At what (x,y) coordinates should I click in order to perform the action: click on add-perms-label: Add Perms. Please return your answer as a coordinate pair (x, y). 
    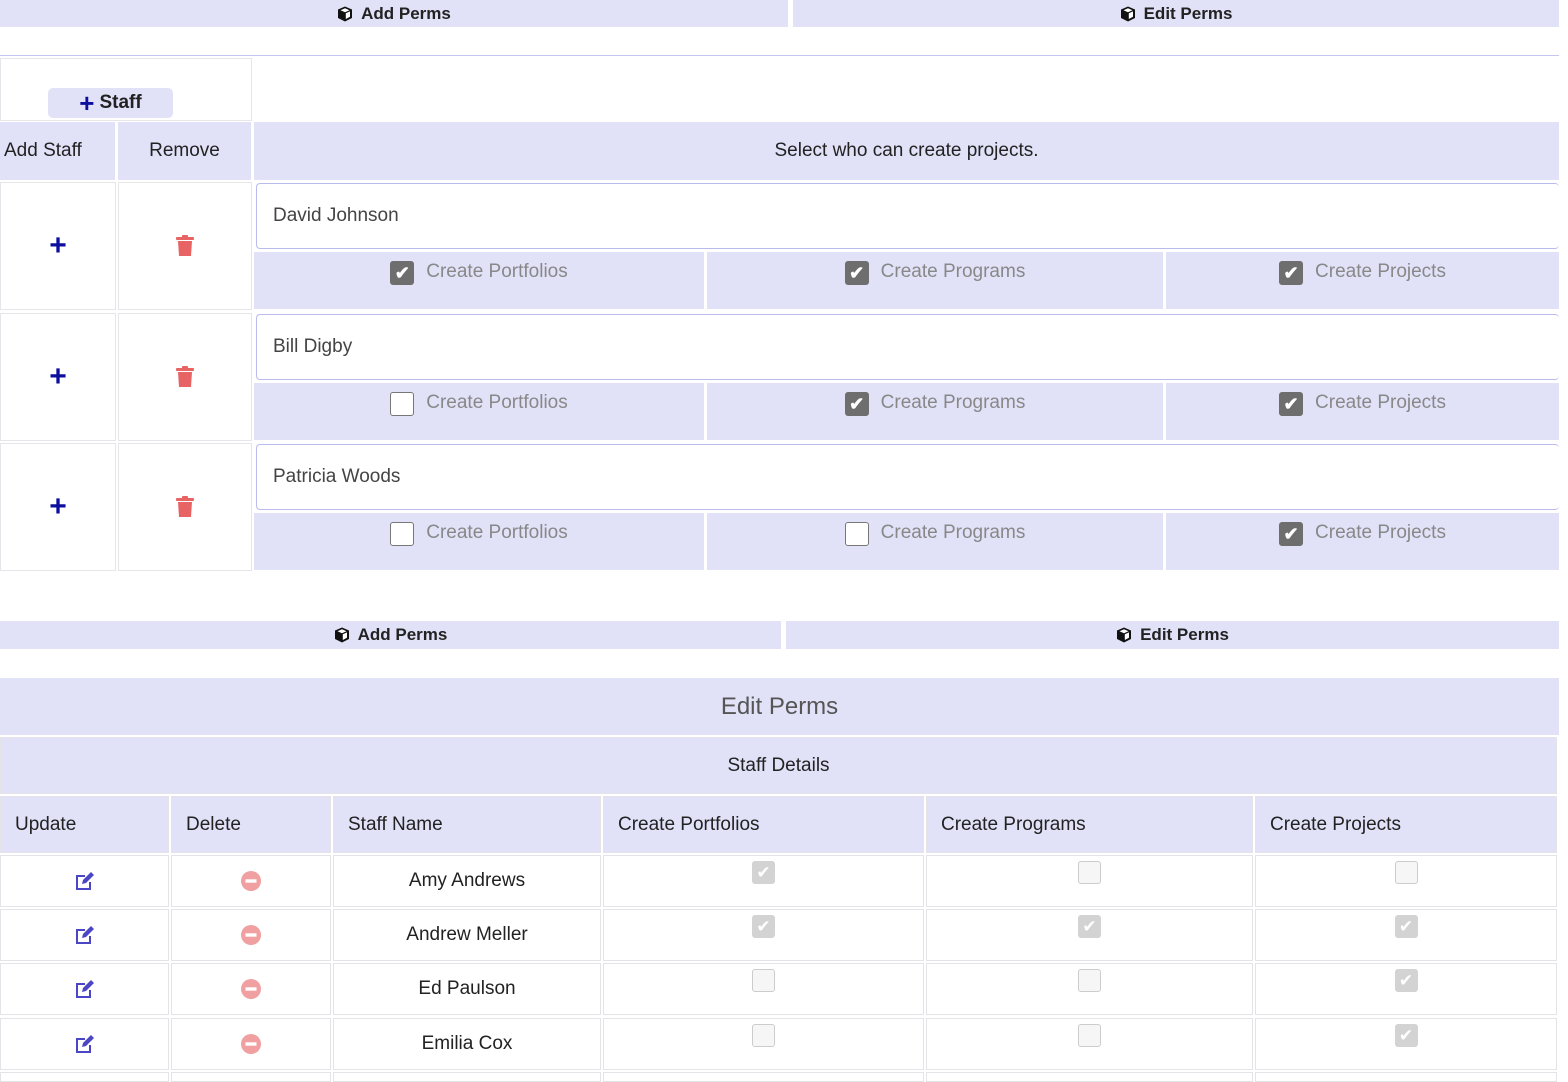
    Looking at the image, I should click on (406, 13).